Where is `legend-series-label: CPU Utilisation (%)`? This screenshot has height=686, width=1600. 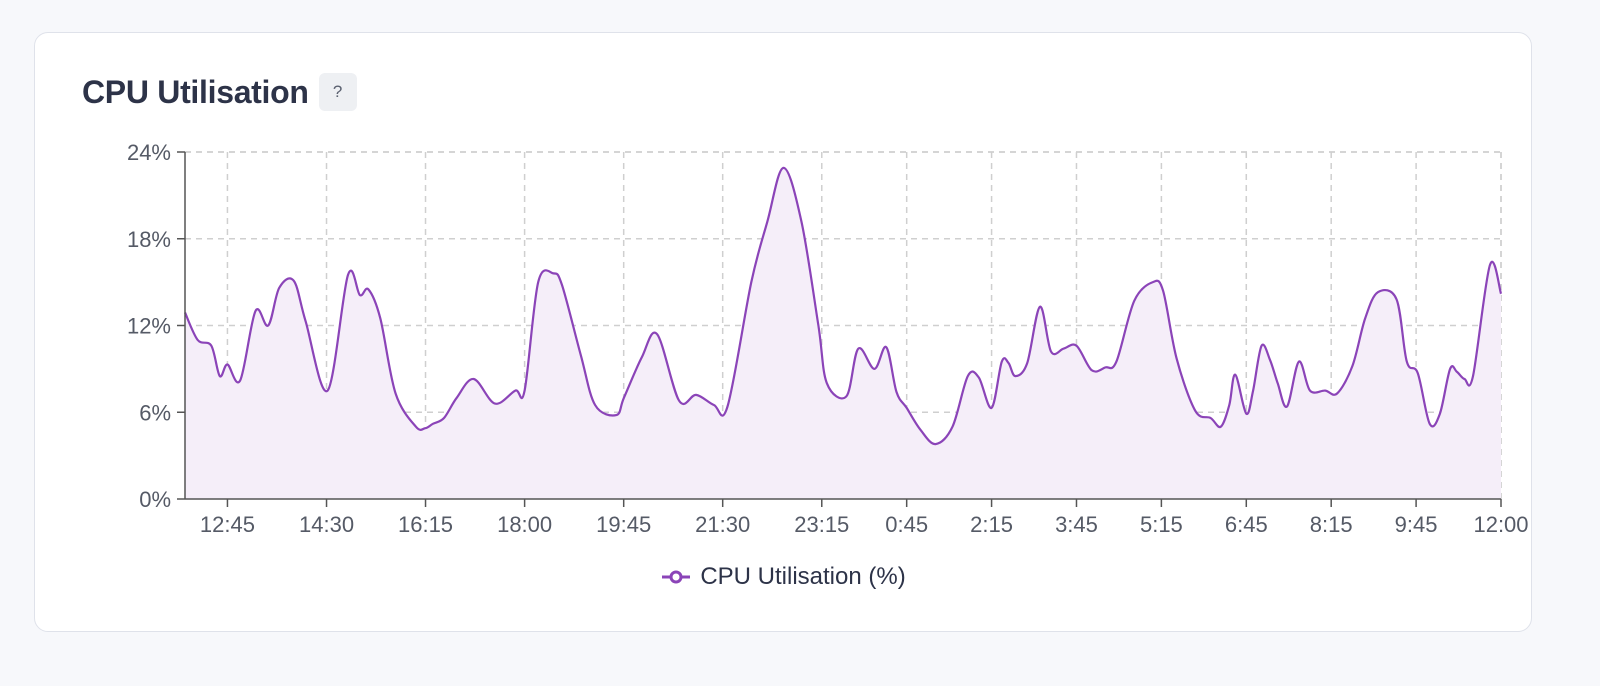 legend-series-label: CPU Utilisation (%) is located at coordinates (803, 576).